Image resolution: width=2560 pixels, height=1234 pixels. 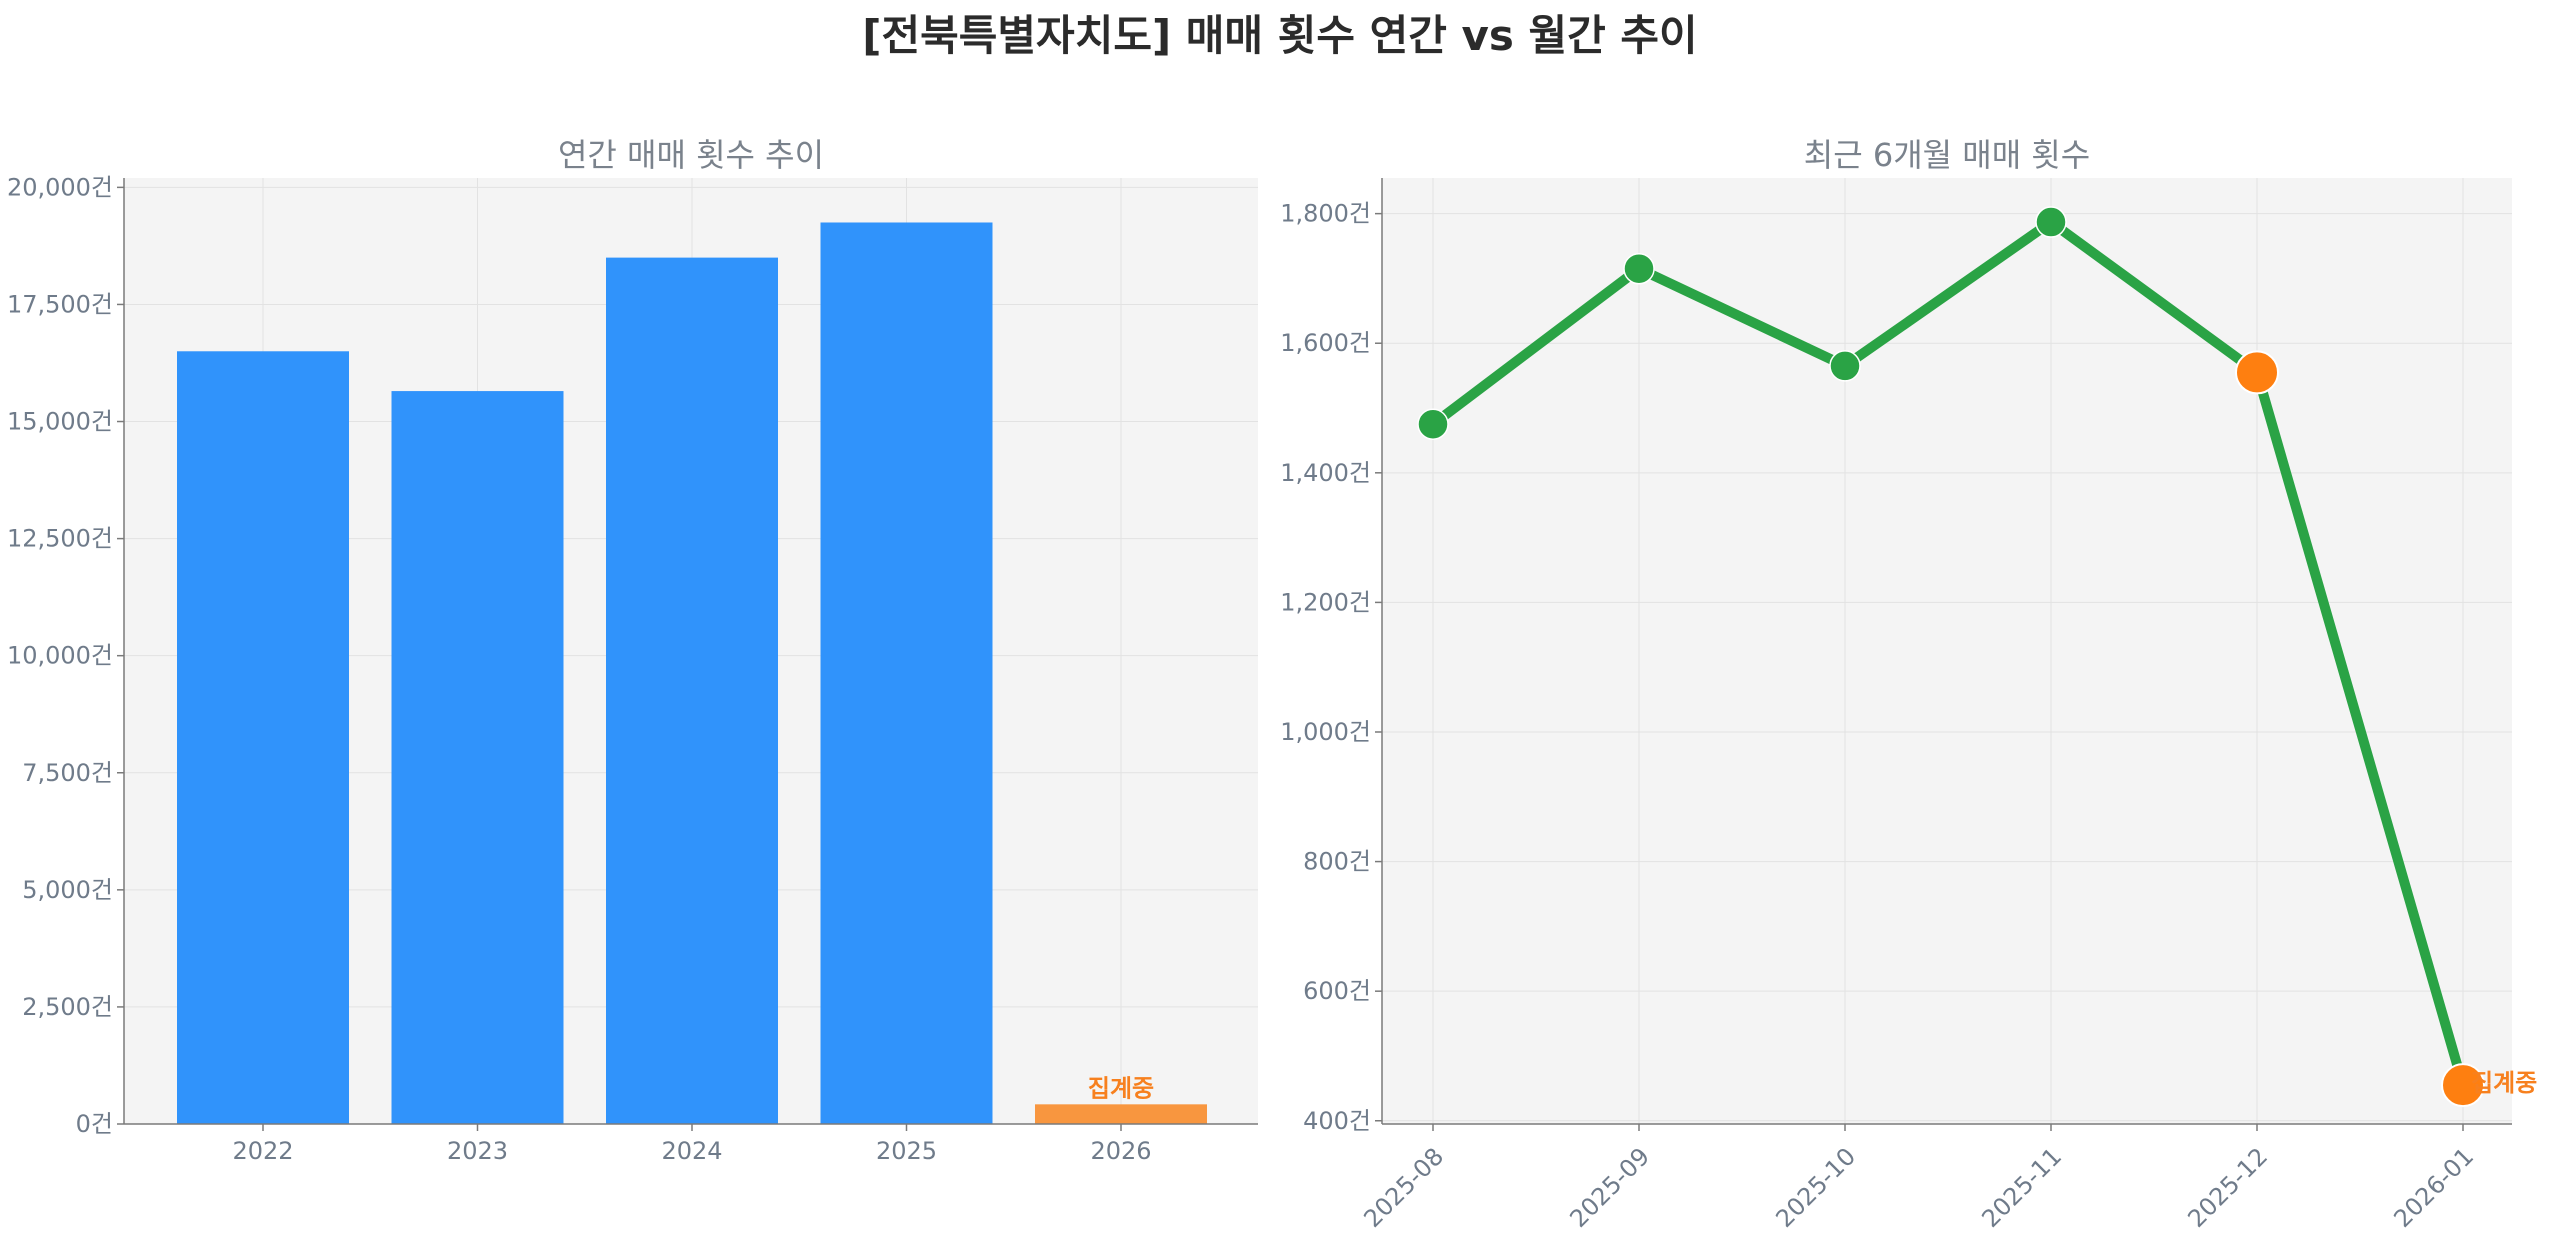 I want to click on annual-y-tick-label: 10,000건, so click(x=60, y=656).